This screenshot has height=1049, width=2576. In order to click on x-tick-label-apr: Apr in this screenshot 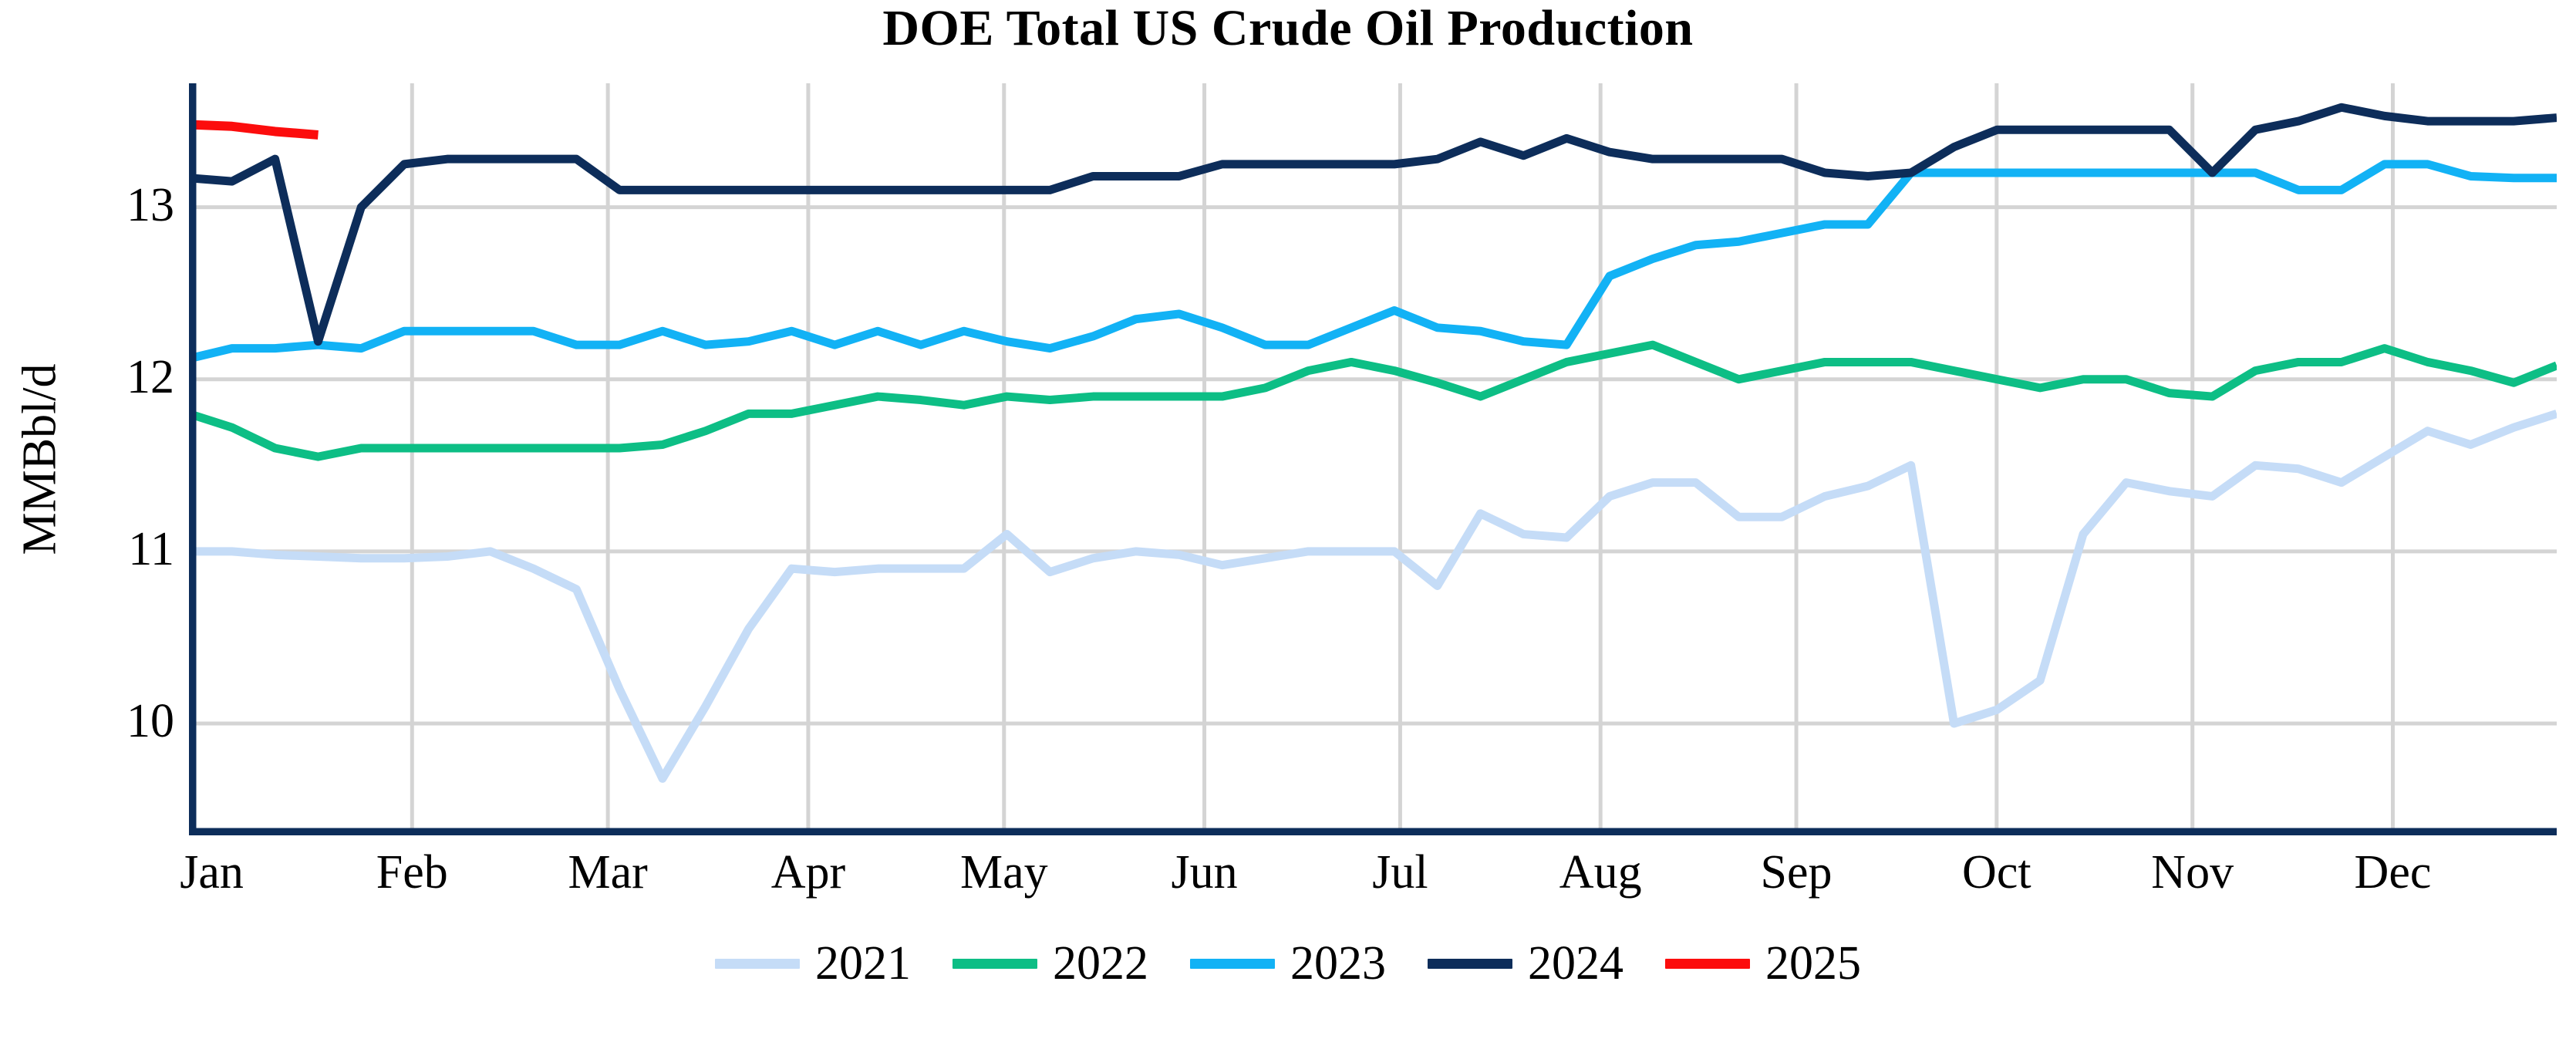, I will do `click(808, 872)`.